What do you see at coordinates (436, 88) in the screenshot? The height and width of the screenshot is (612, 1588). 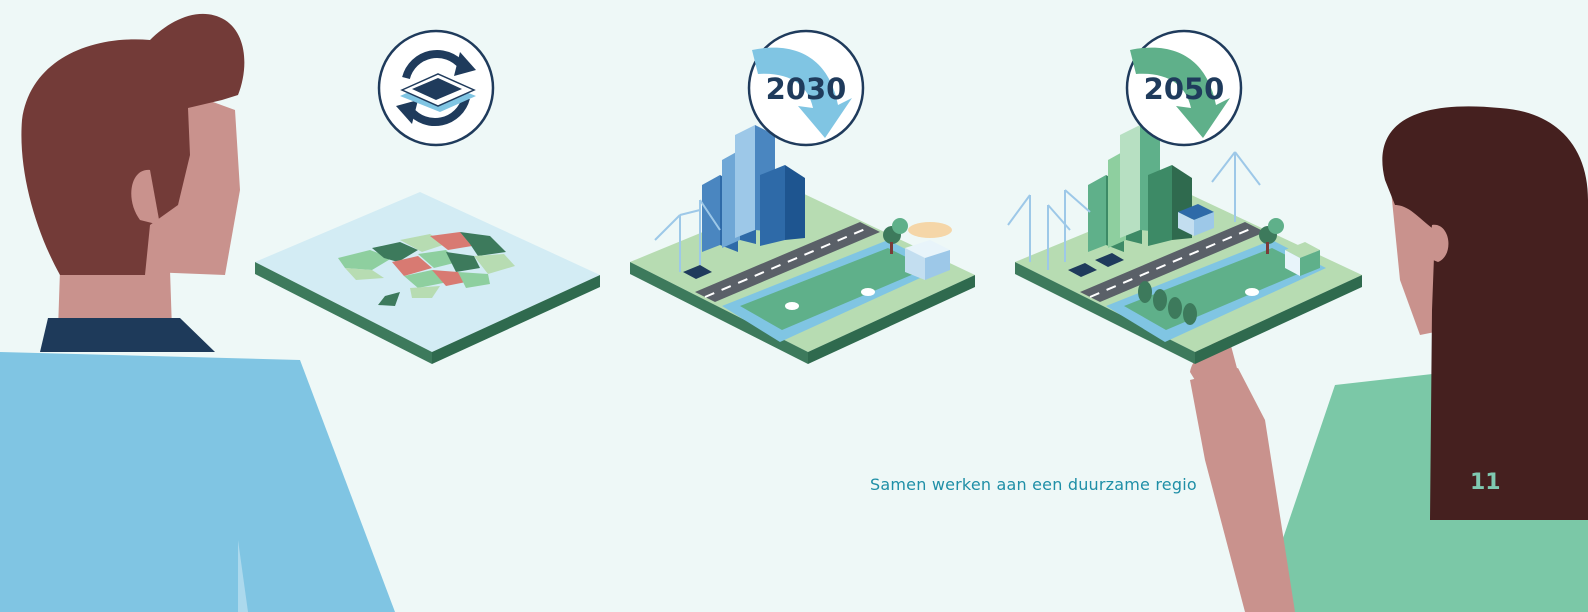 I see `document-cycle-badge` at bounding box center [436, 88].